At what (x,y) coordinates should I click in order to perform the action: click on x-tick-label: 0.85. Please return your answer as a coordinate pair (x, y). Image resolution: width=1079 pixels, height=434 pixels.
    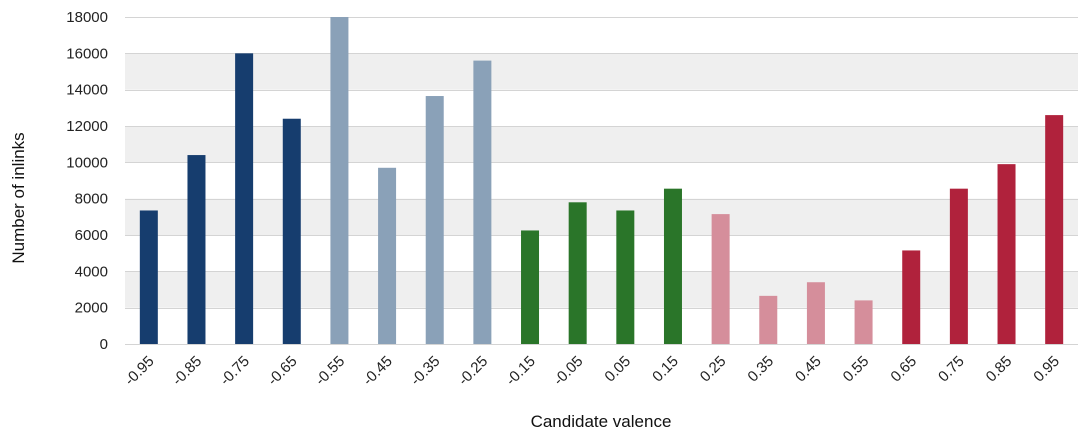
    Looking at the image, I should click on (999, 369).